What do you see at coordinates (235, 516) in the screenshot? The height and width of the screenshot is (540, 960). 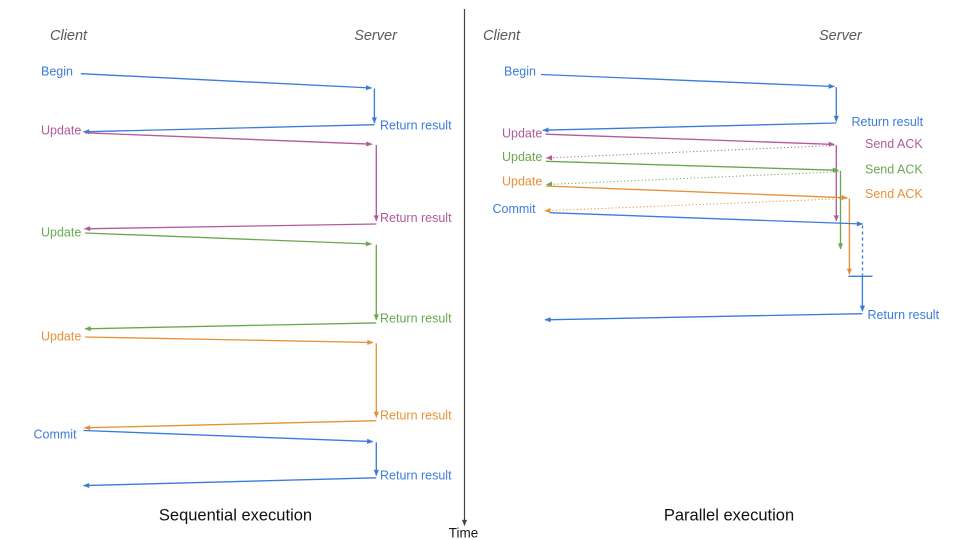 I see `svg-text: Sequential execution` at bounding box center [235, 516].